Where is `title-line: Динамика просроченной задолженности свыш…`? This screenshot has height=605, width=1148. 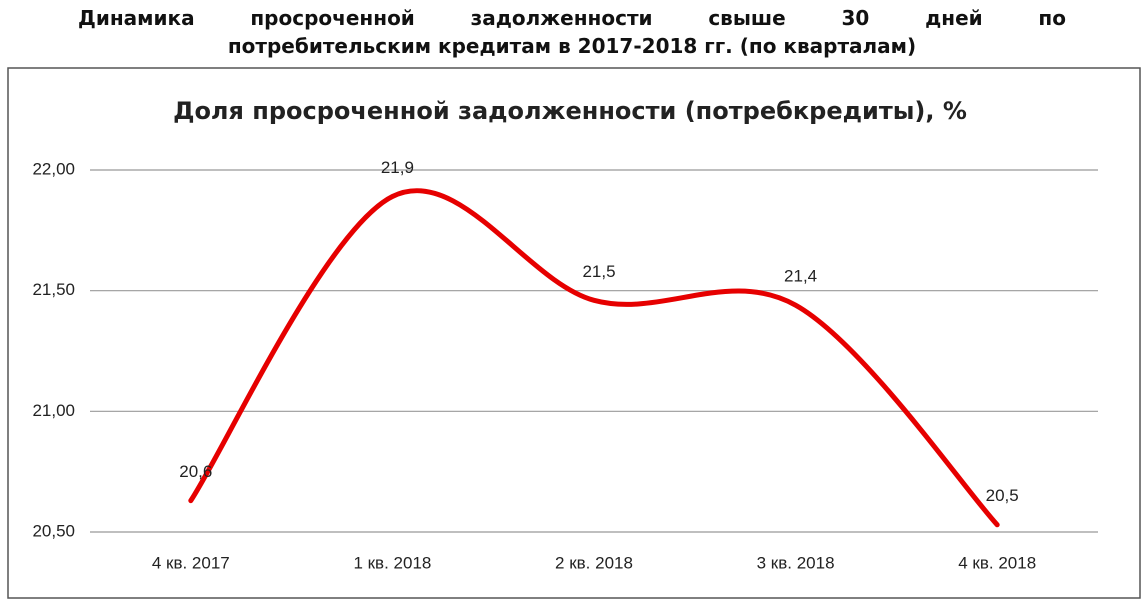
title-line: Динамика просроченной задолженности свыш… is located at coordinates (572, 18).